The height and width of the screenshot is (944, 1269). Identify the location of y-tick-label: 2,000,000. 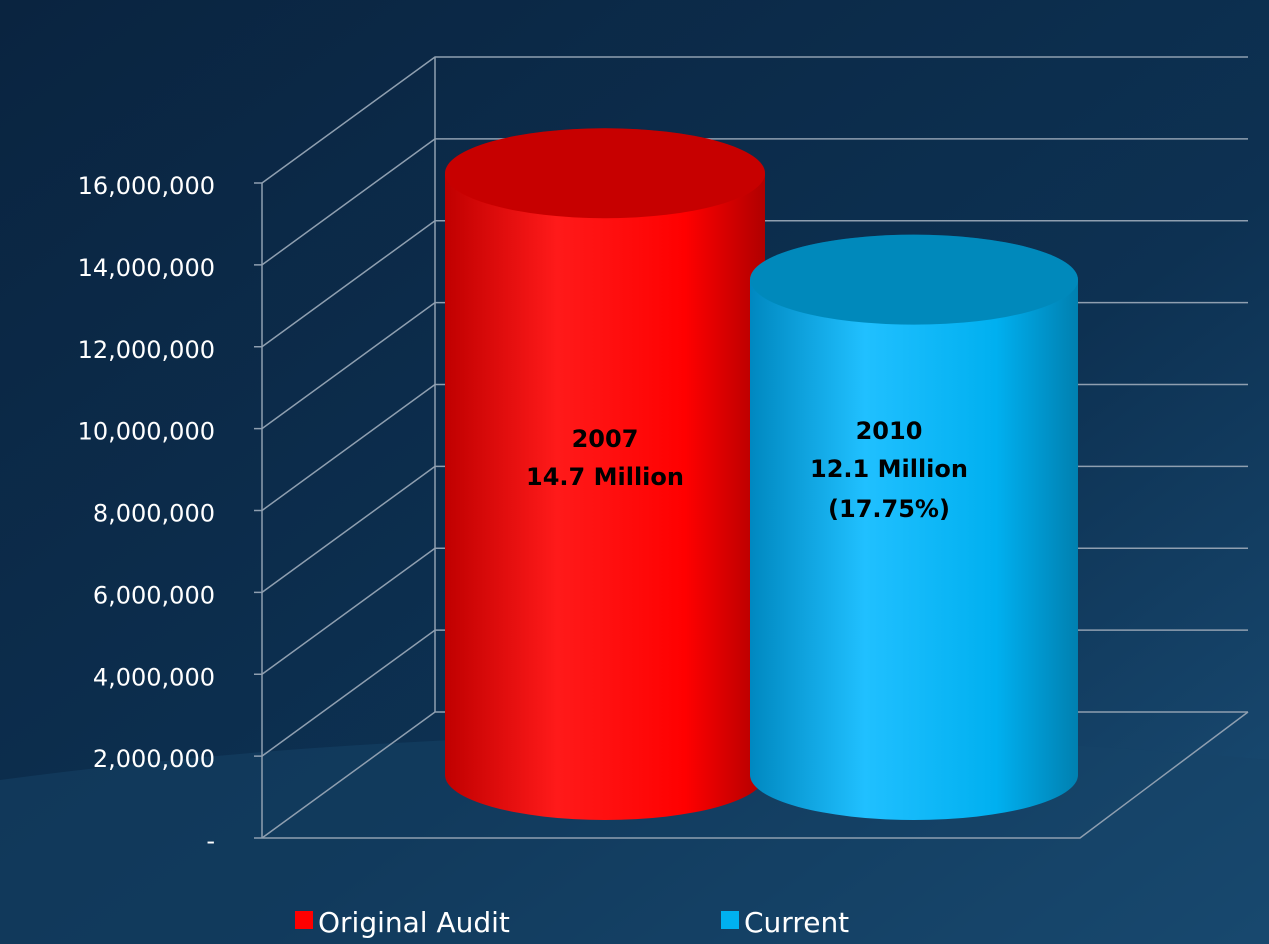
(154, 759).